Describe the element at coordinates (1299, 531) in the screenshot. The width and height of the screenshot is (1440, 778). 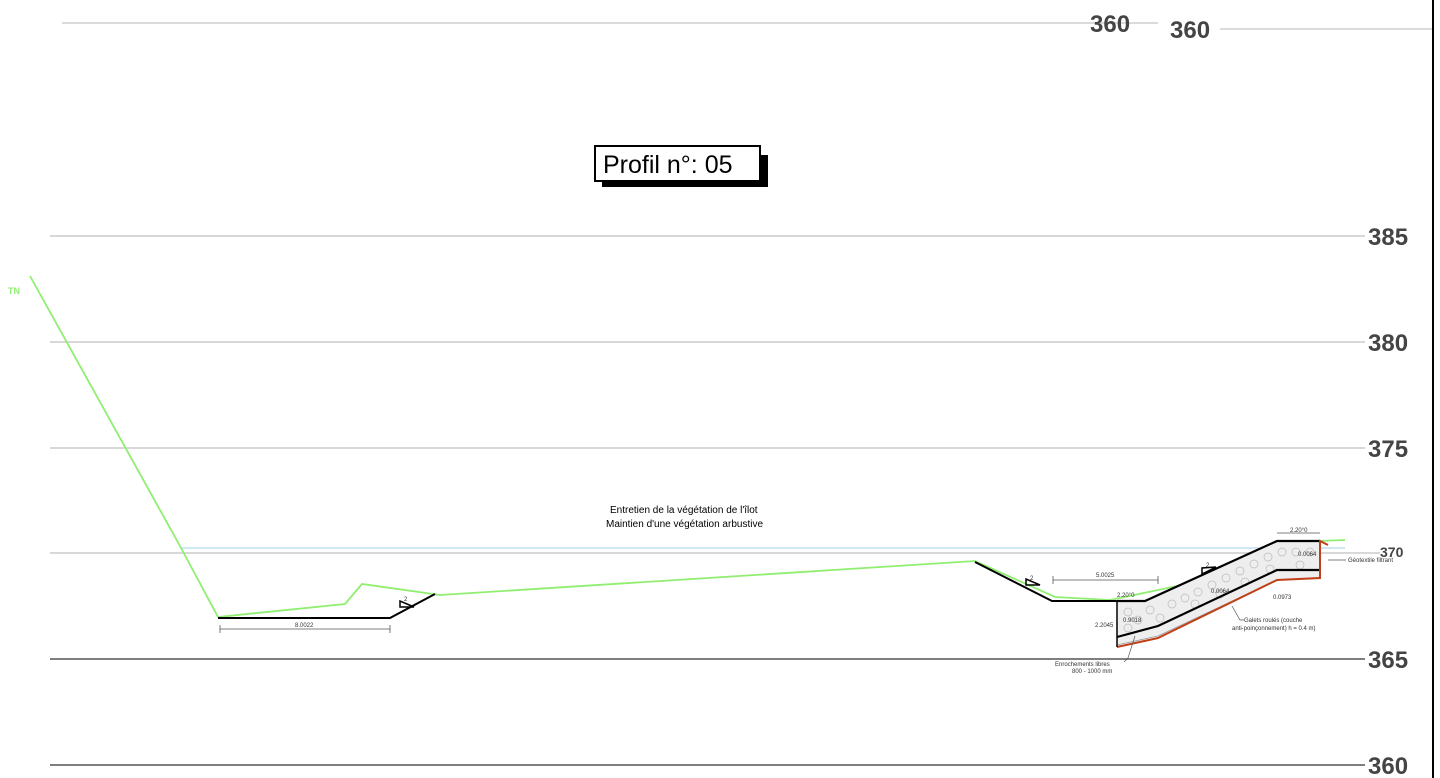
I see `dimension-top-width: 2.20°0` at that location.